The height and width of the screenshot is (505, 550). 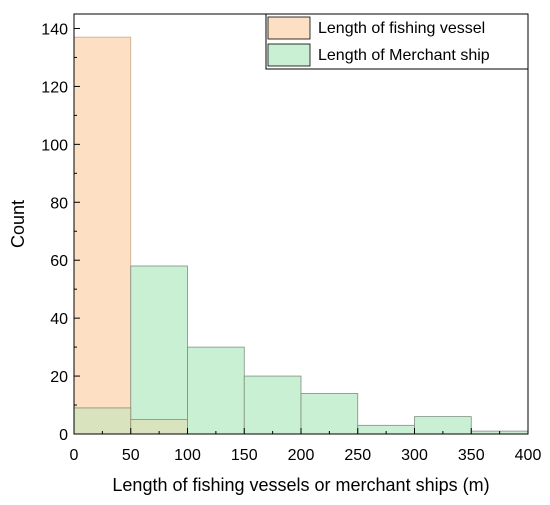 I want to click on x-tick-label-100: 100, so click(x=187, y=455).